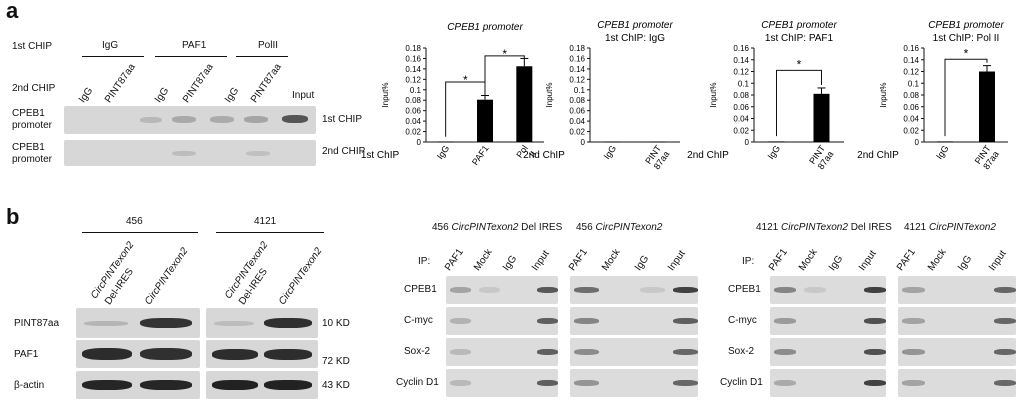 The height and width of the screenshot is (408, 1024). What do you see at coordinates (424, 261) in the screenshot?
I see `ip-label: IP:` at bounding box center [424, 261].